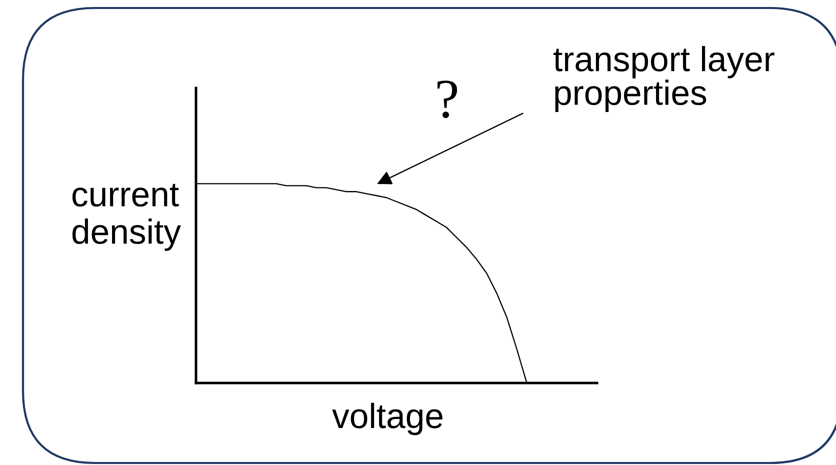  I want to click on x-axis-title: voltage, so click(387, 419).